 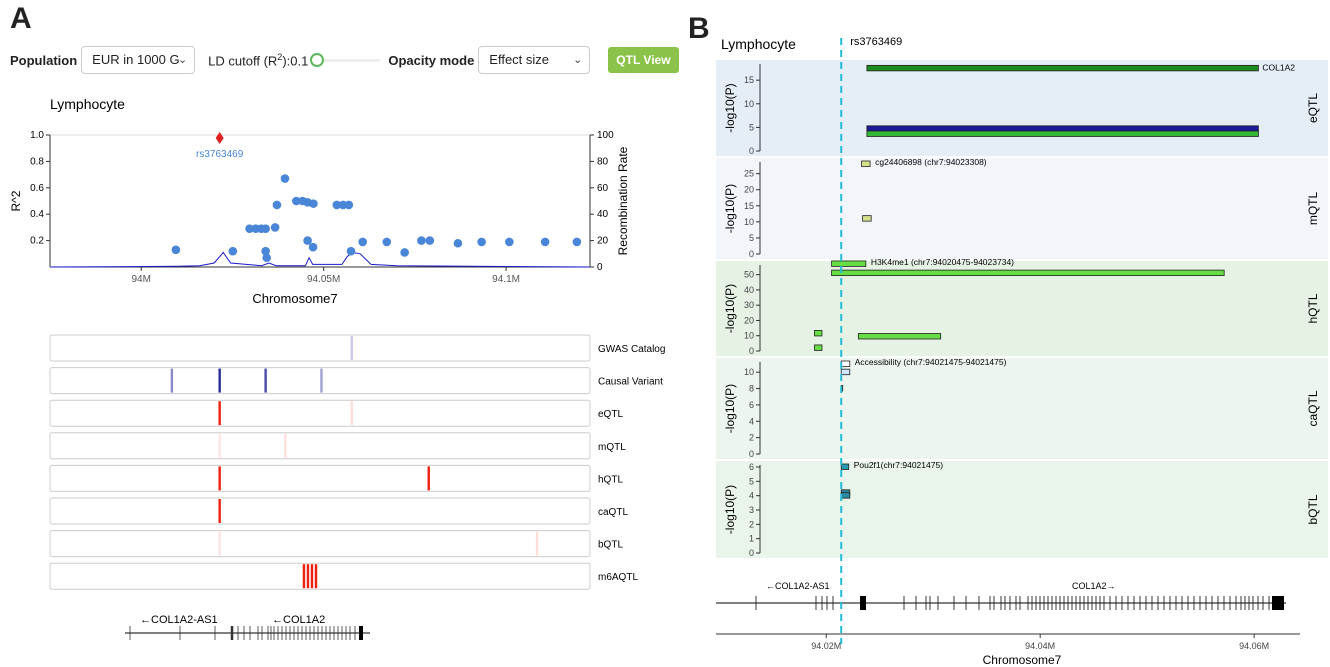 What do you see at coordinates (749, 206) in the screenshot?
I see `qtl-y-tick-label: 15` at bounding box center [749, 206].